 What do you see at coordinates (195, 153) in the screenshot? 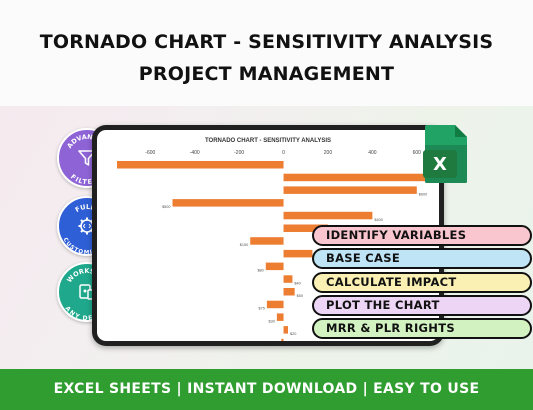
I see `x-tick-label: -400` at bounding box center [195, 153].